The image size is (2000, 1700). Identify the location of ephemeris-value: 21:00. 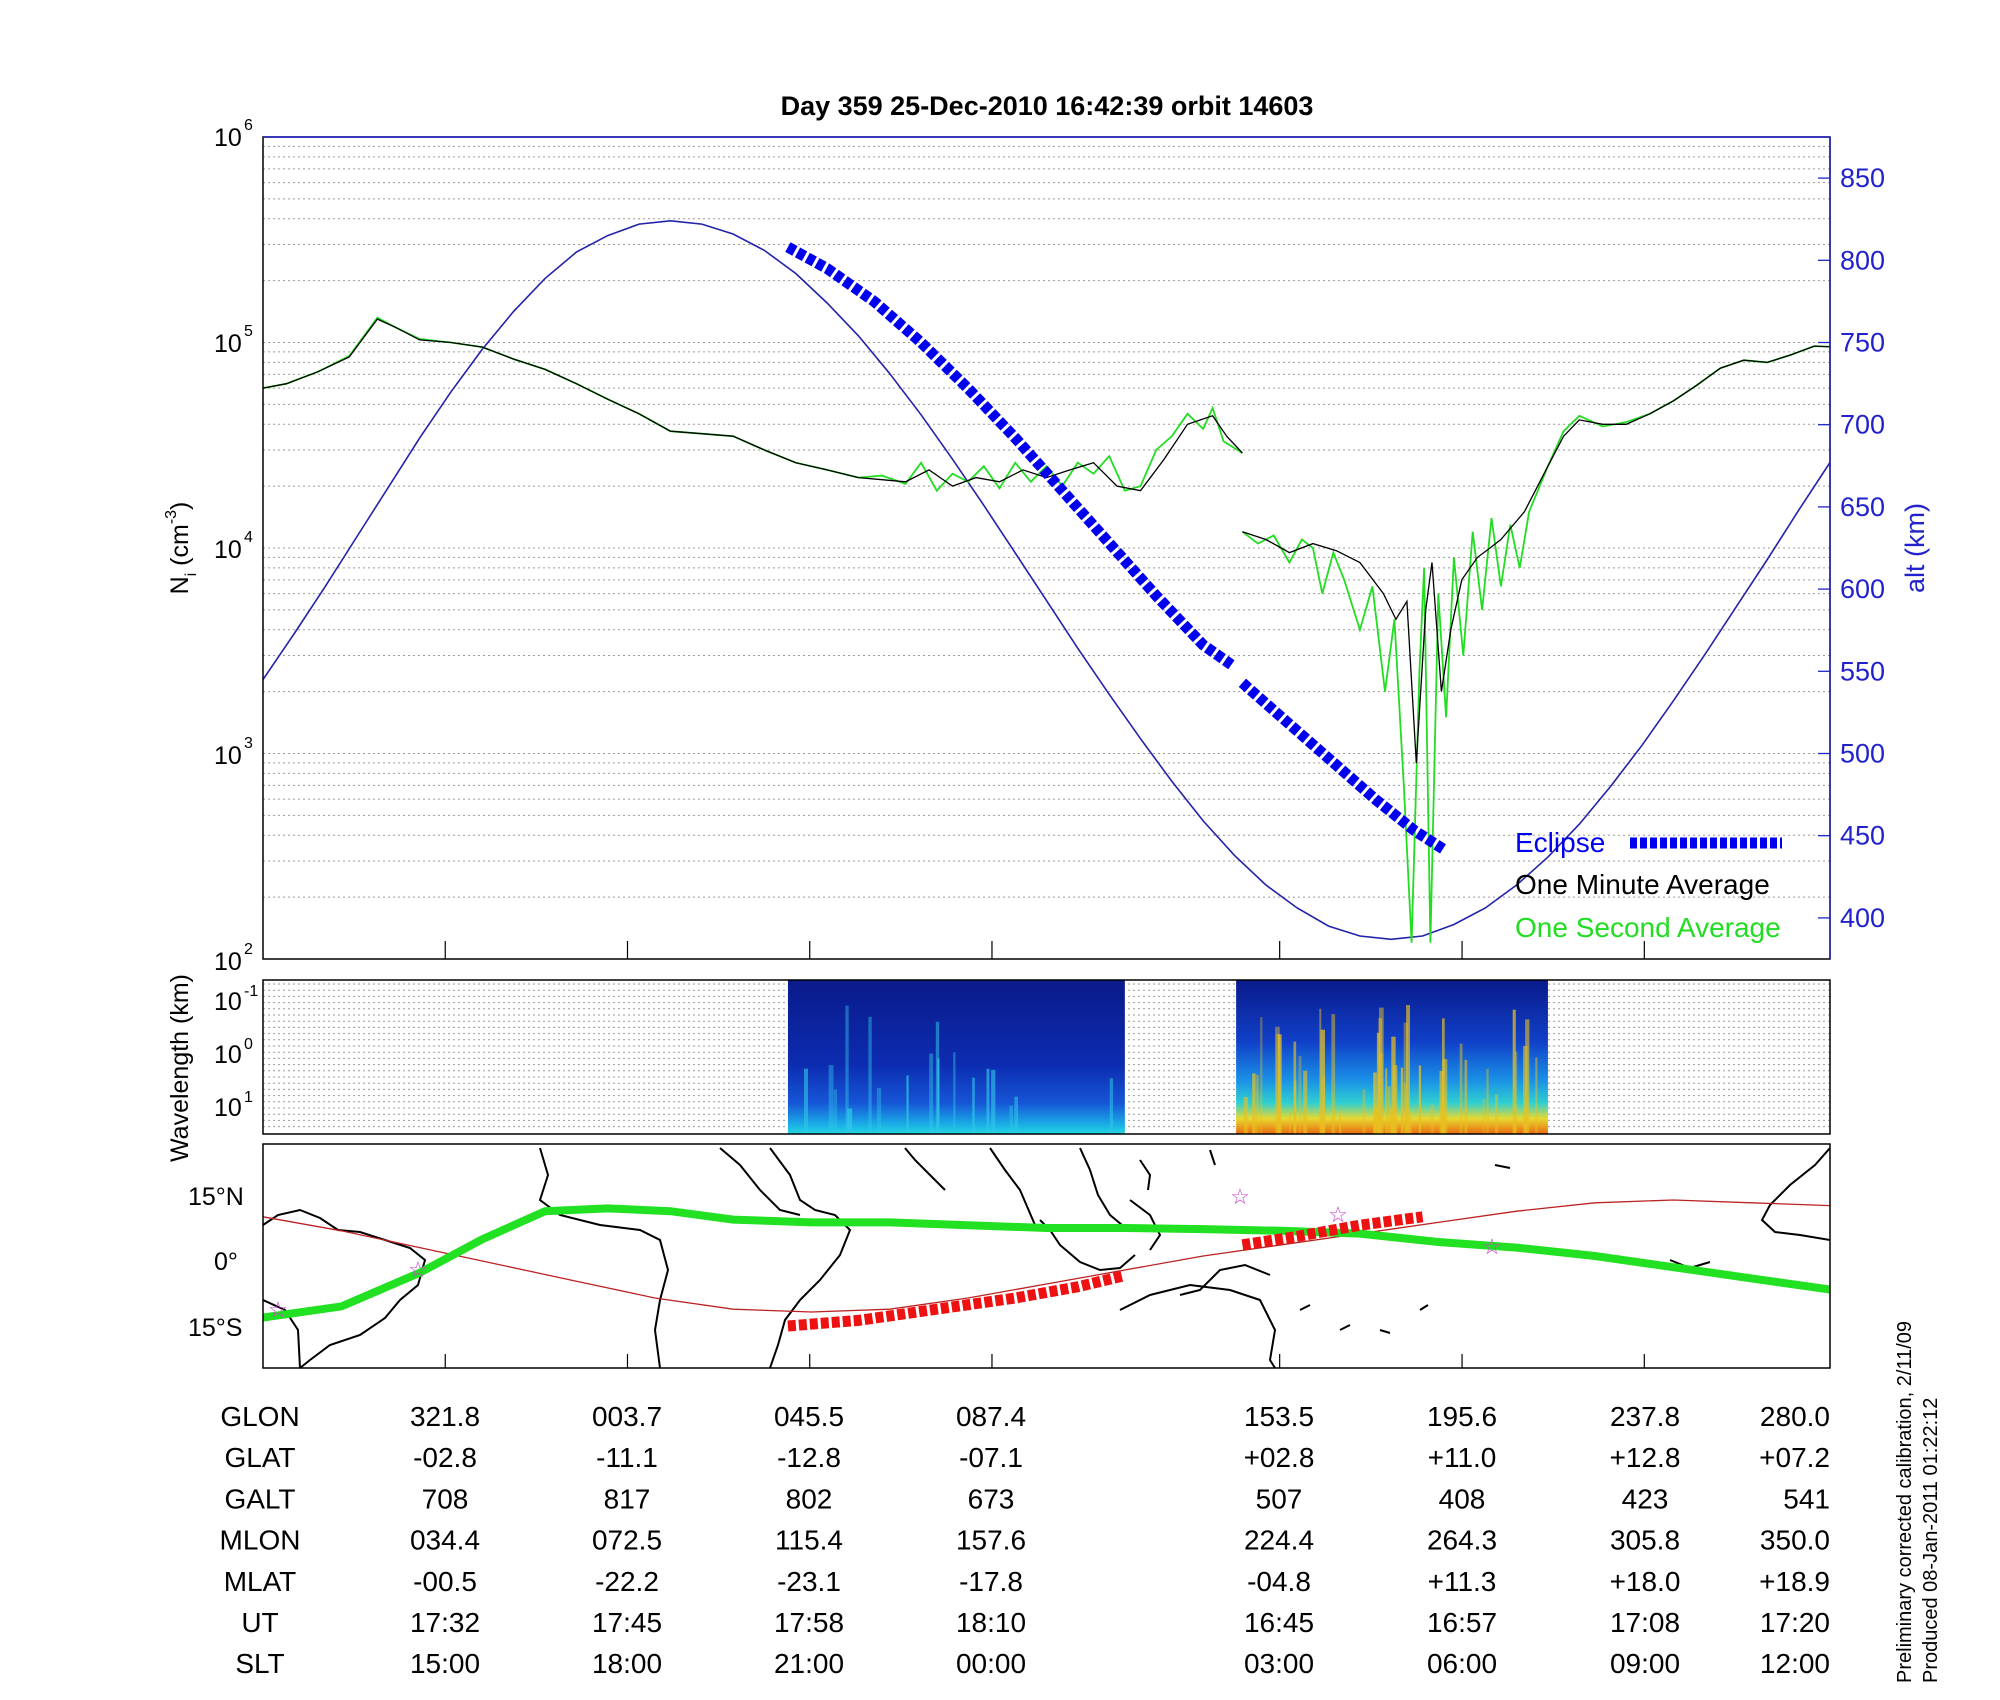
(809, 1663).